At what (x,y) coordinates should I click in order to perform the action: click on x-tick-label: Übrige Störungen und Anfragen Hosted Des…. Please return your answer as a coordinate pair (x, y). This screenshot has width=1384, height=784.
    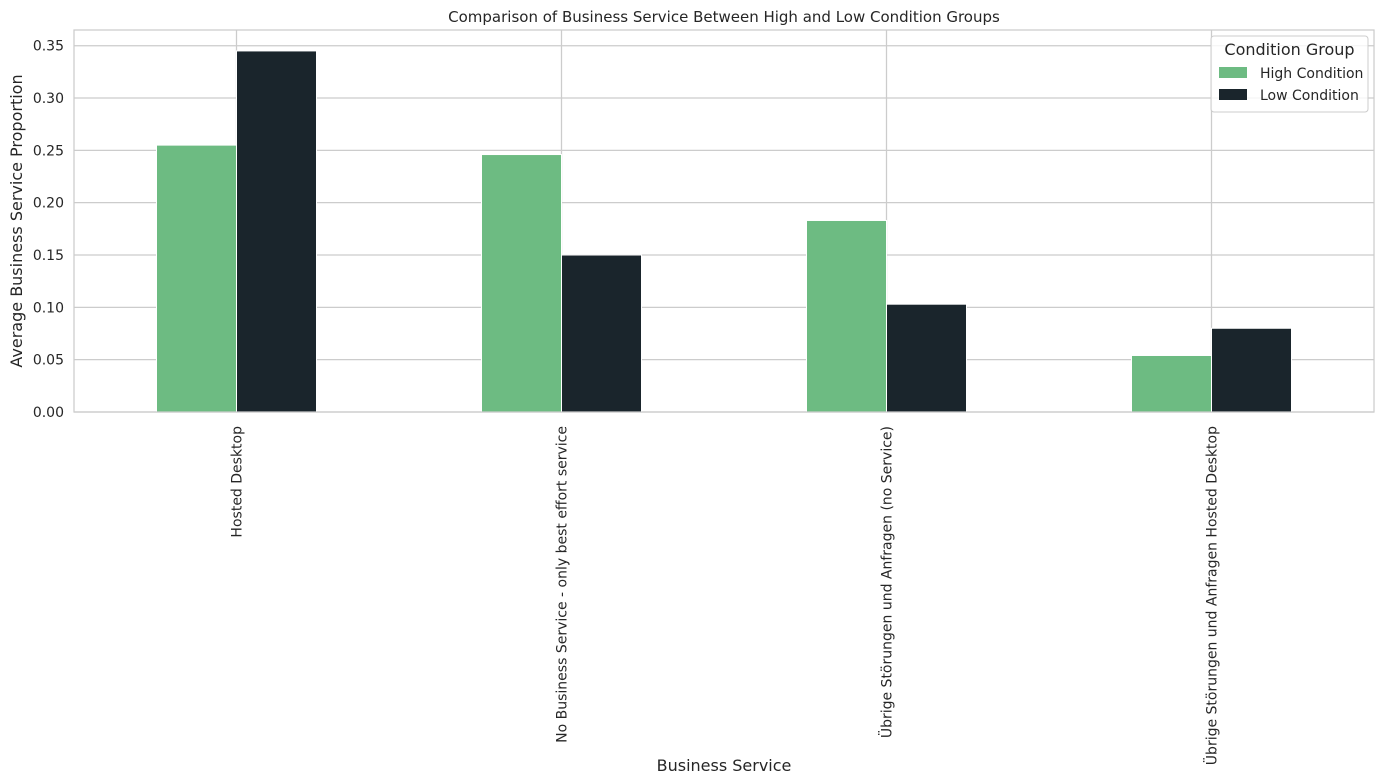
    Looking at the image, I should click on (1212, 595).